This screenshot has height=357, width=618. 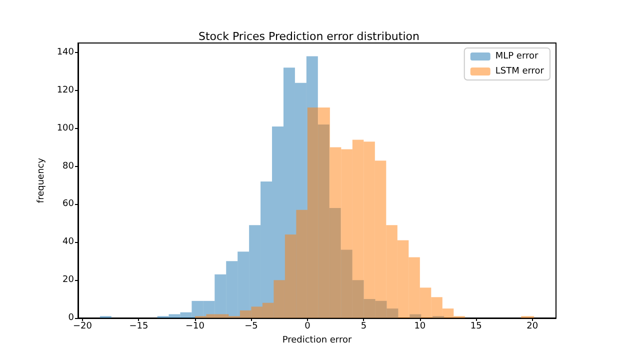 I want to click on x-tick-label: 15, so click(x=476, y=327).